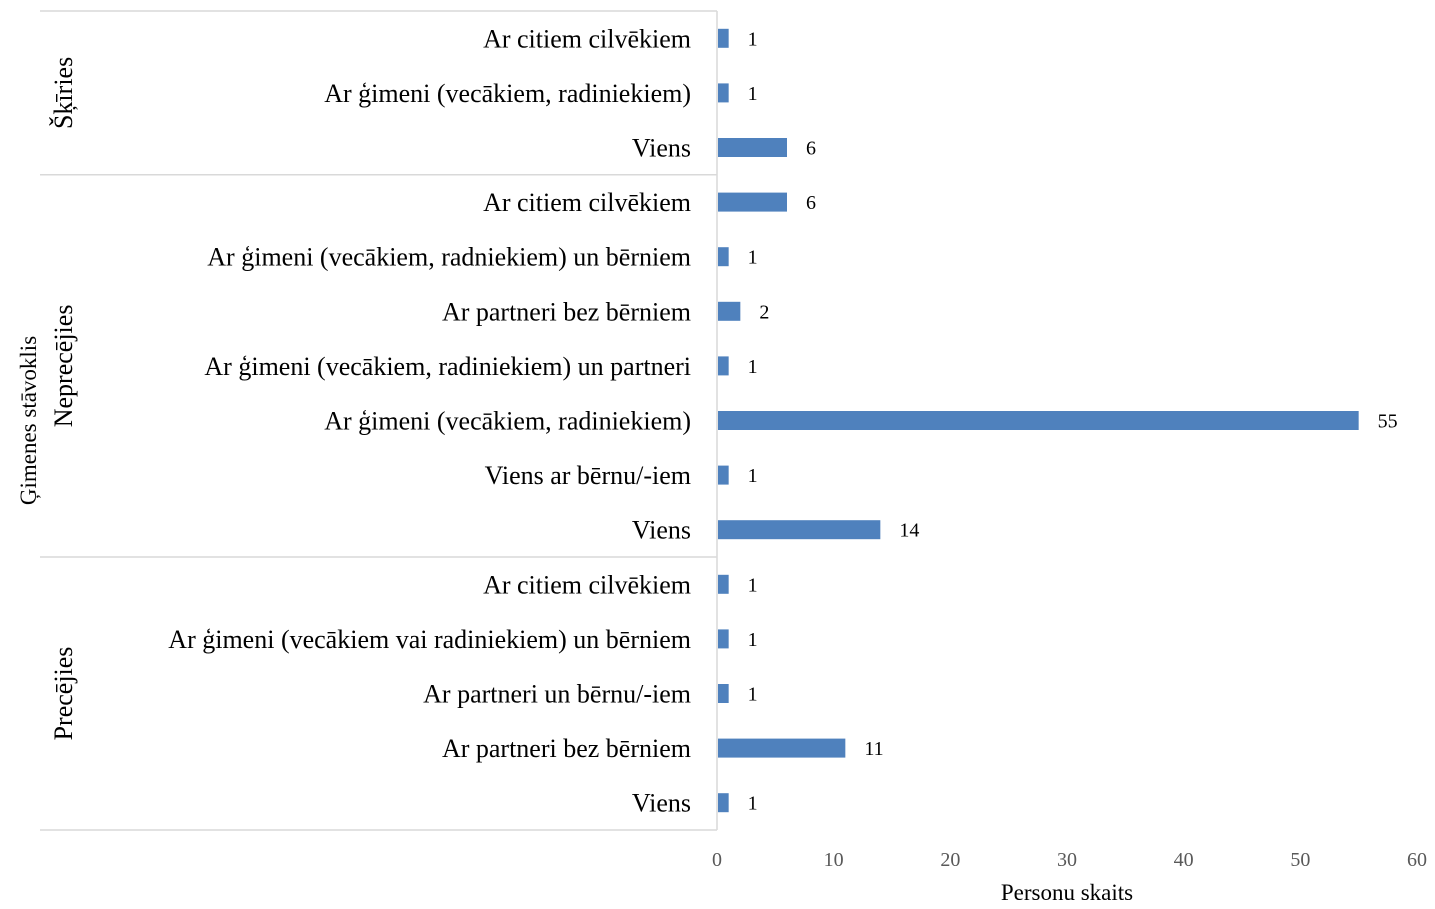  Describe the element at coordinates (873, 749) in the screenshot. I see `data-label: 11` at that location.